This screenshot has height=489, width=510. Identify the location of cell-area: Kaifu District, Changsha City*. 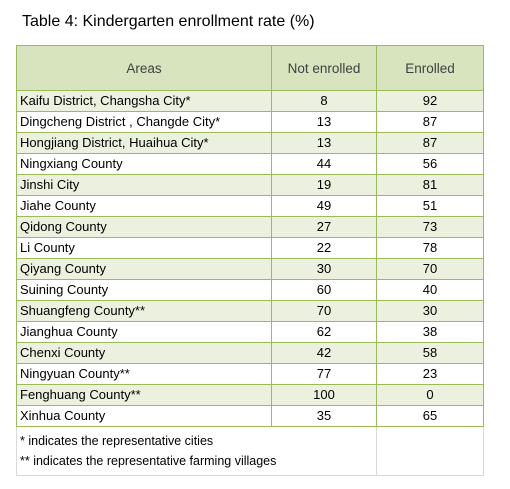
(144, 101).